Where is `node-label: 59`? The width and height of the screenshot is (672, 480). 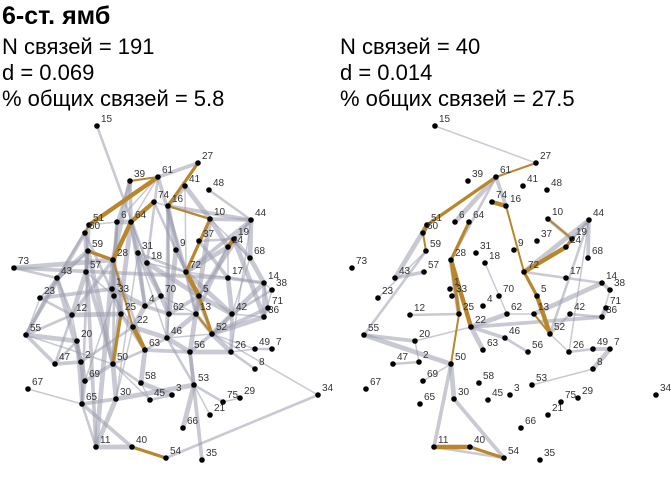
node-label: 59 is located at coordinates (98, 244).